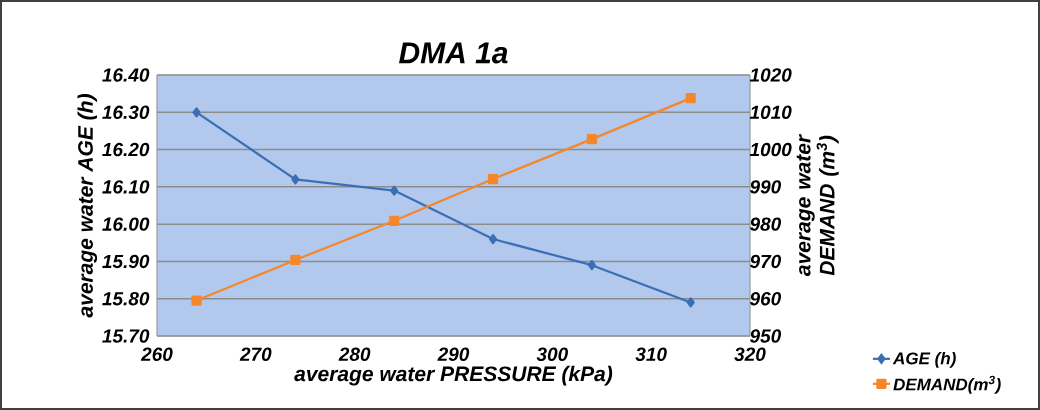  What do you see at coordinates (453, 354) in the screenshot?
I see `x-tick-label: 290` at bounding box center [453, 354].